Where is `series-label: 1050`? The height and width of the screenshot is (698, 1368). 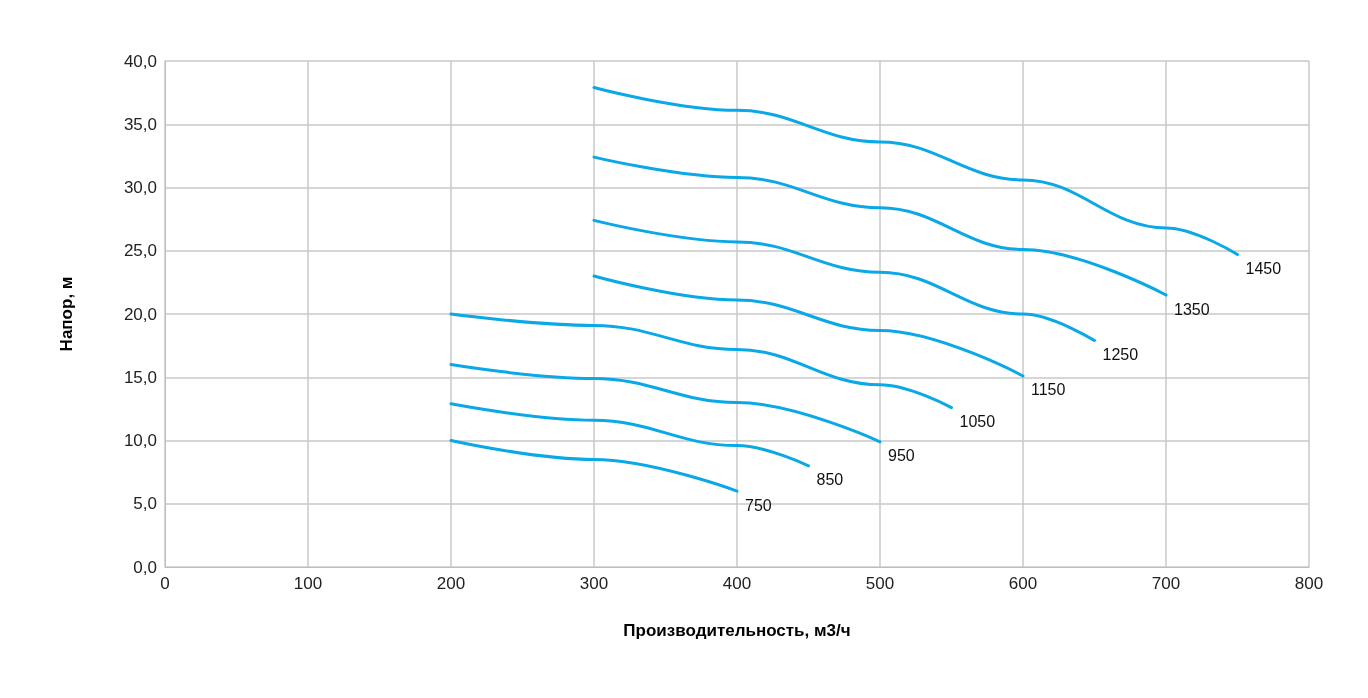
series-label: 1050 is located at coordinates (977, 422).